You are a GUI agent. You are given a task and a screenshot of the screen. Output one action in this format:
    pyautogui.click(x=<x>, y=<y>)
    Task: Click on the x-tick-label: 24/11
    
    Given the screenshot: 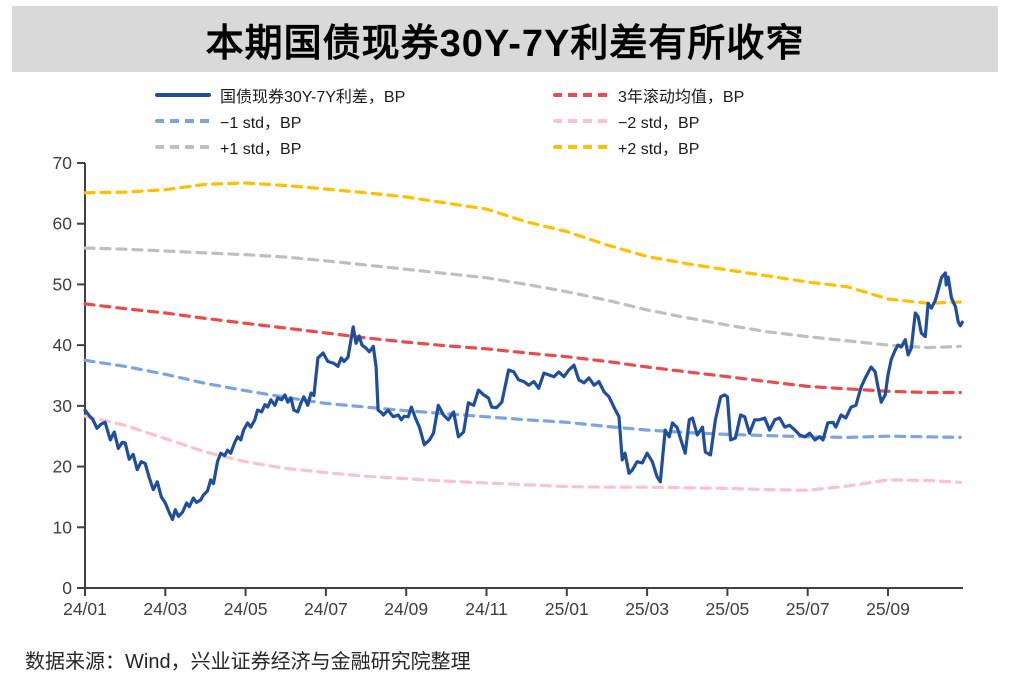 What is the action you would take?
    pyautogui.click(x=486, y=609)
    